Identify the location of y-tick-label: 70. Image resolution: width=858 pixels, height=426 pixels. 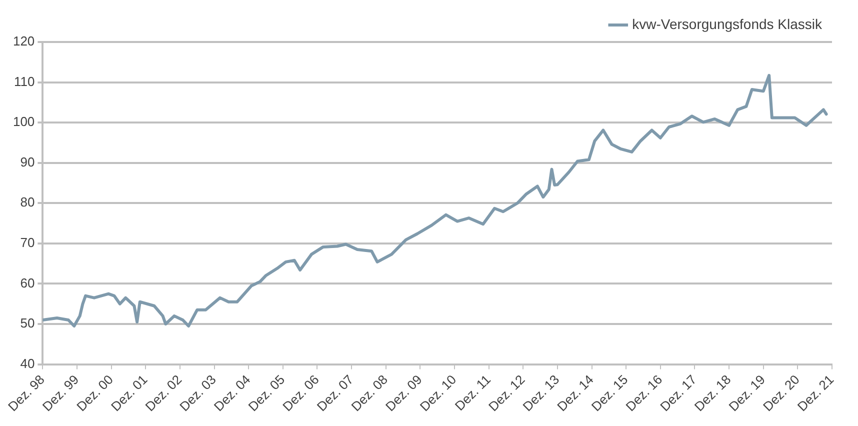
(27, 242).